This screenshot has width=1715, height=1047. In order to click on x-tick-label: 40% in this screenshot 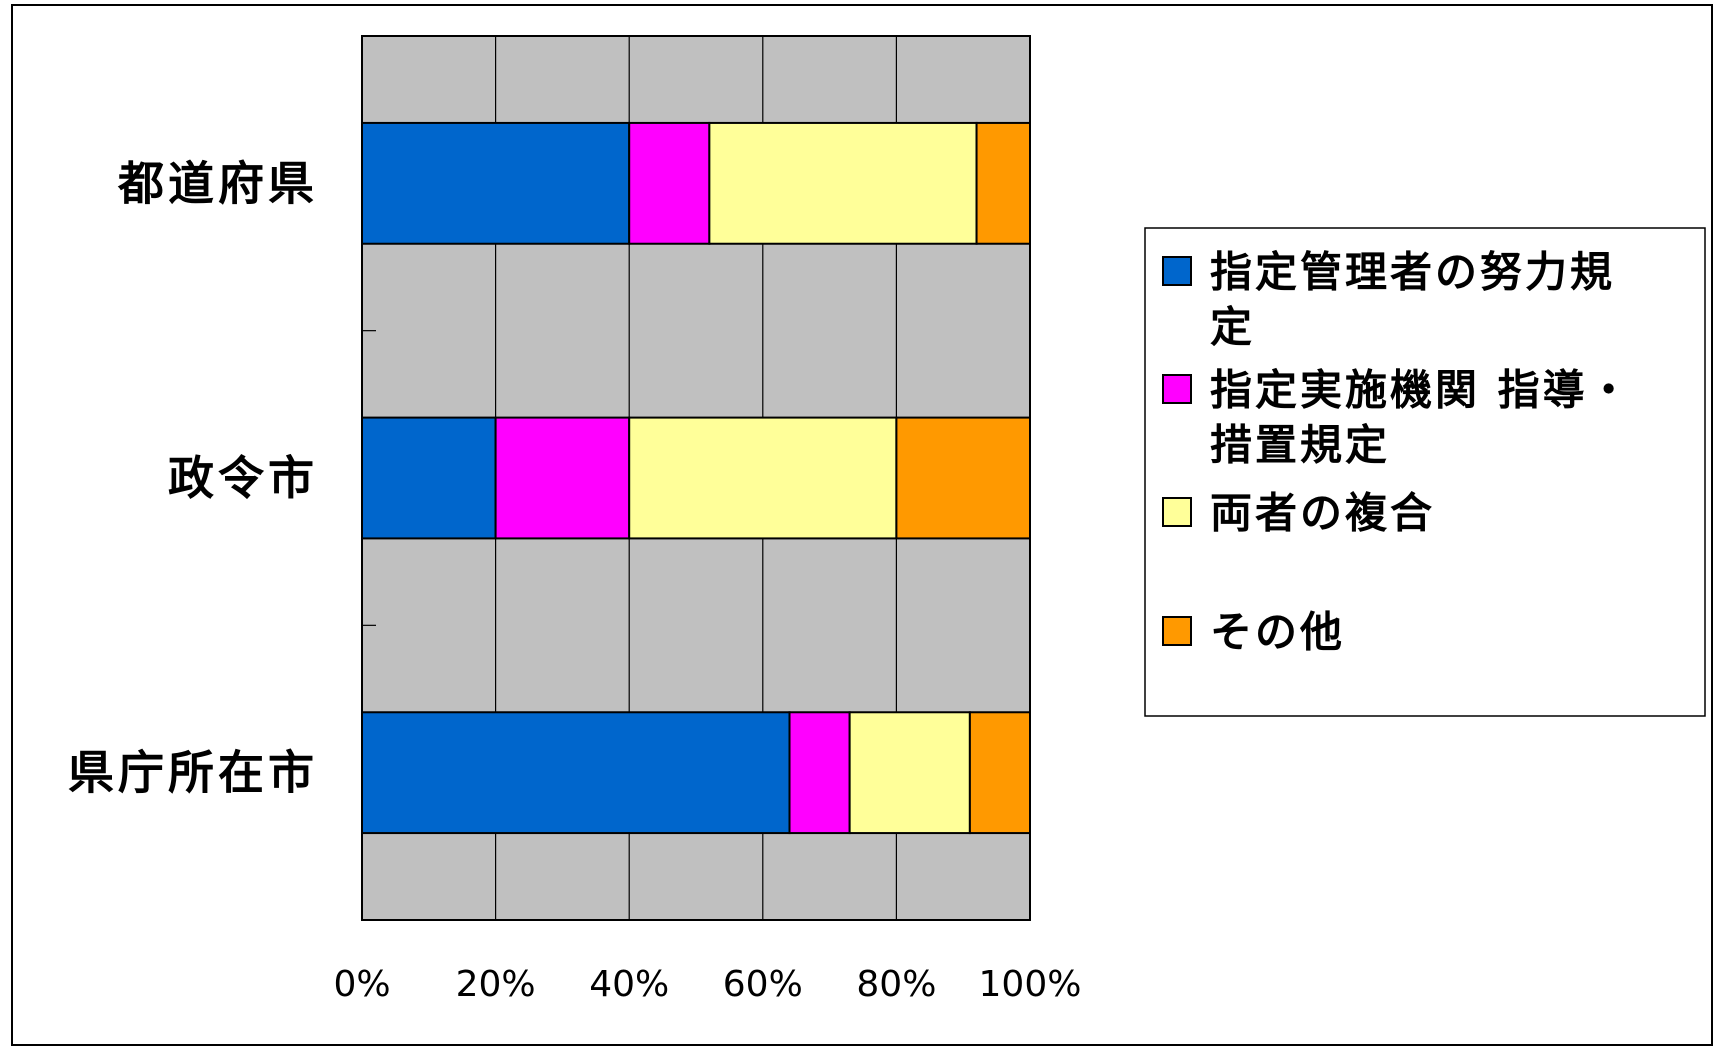, I will do `click(629, 984)`.